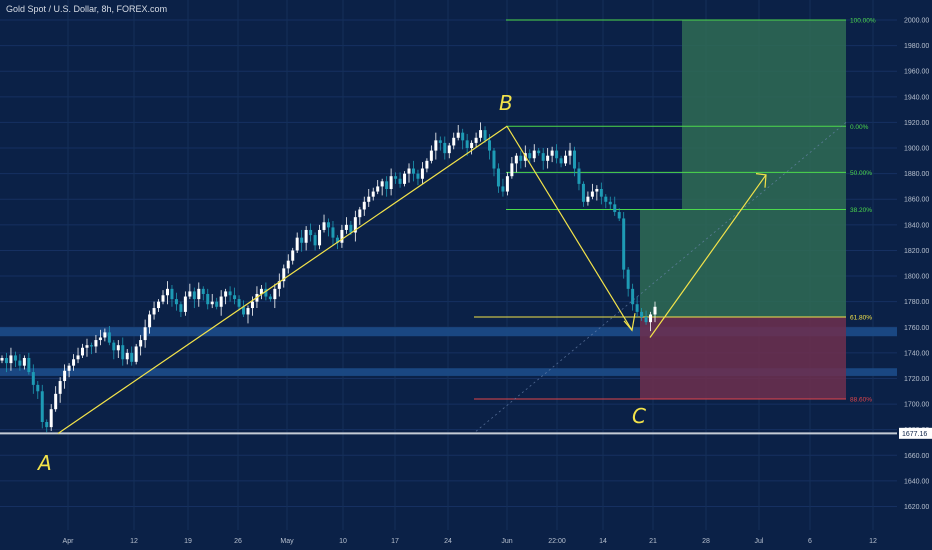 The image size is (932, 550). What do you see at coordinates (706, 541) in the screenshot?
I see `x-tick-label: 28` at bounding box center [706, 541].